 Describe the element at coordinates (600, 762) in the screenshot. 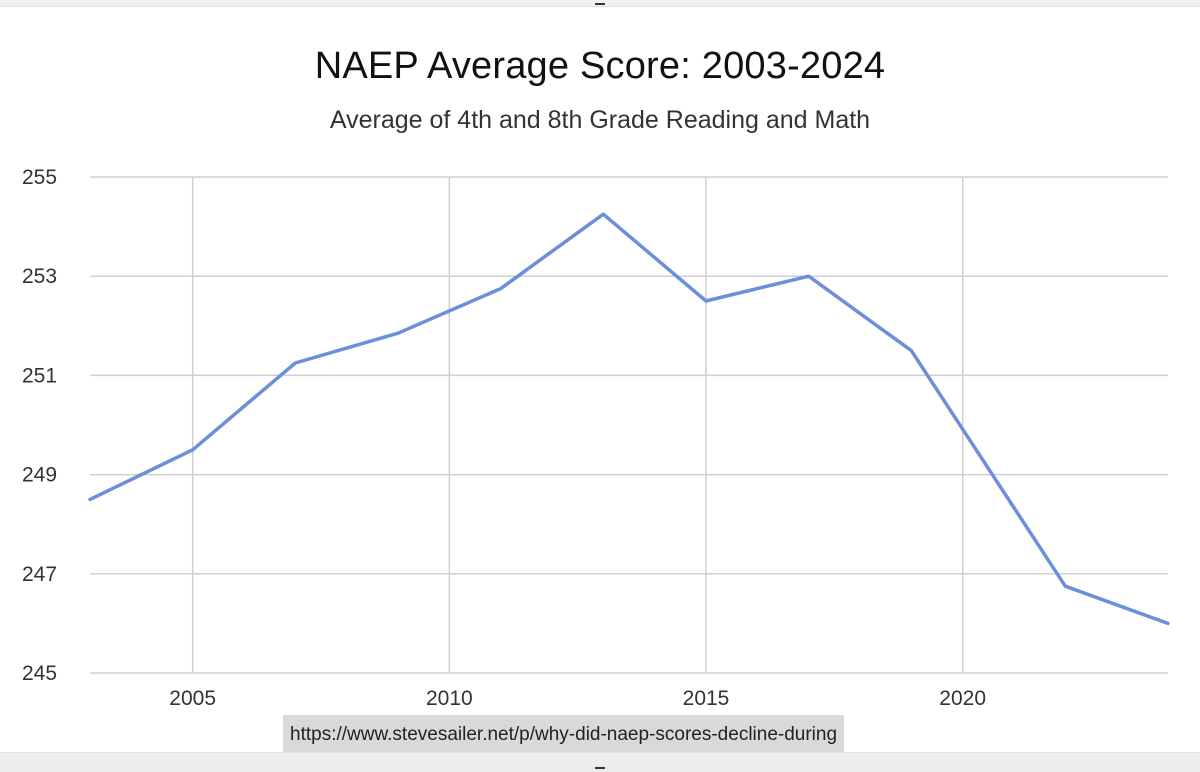

I see `window-bottom-bar` at that location.